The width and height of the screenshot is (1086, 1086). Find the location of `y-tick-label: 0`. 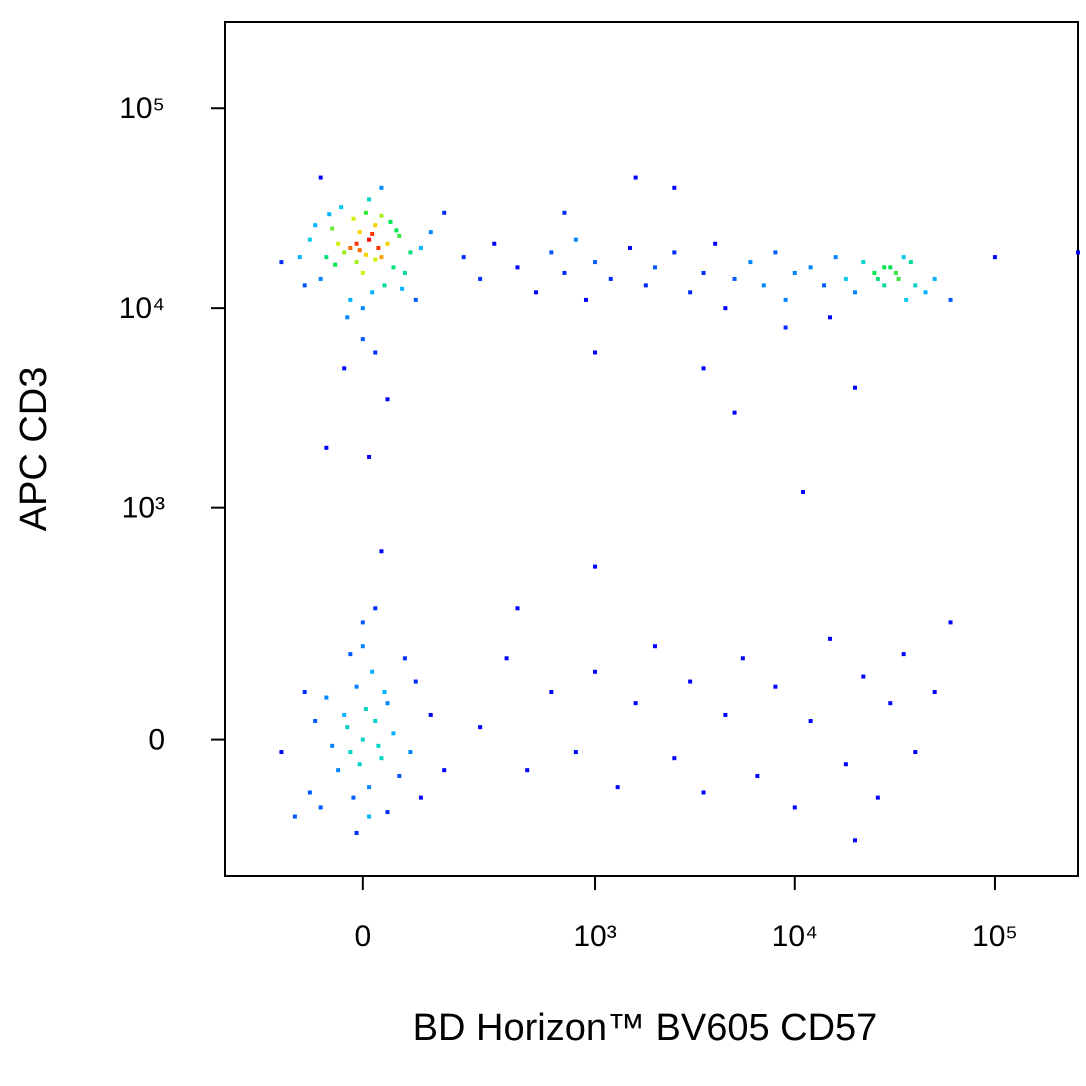

y-tick-label: 0 is located at coordinates (156, 740).